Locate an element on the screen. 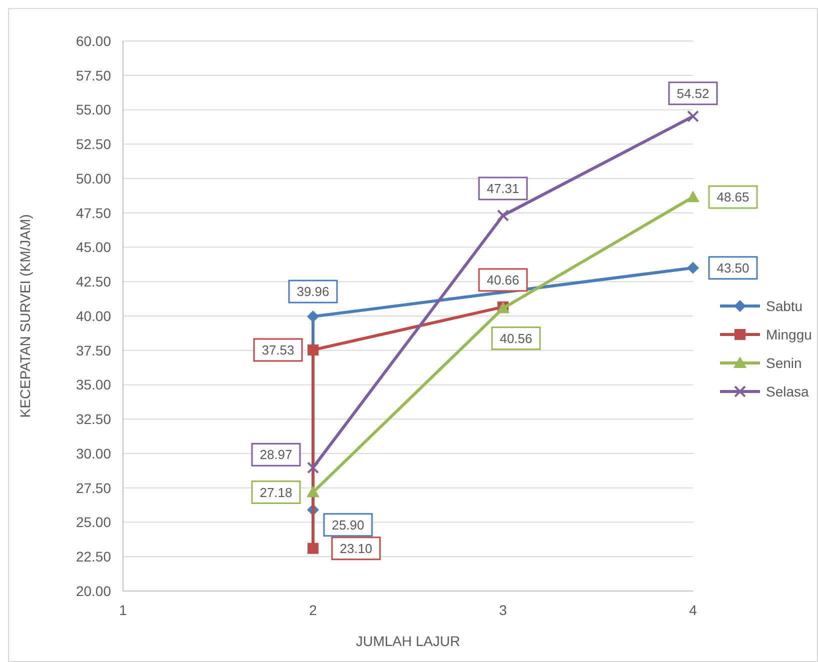 The image size is (818, 662). y-tick-label: 35.00 is located at coordinates (94, 384).